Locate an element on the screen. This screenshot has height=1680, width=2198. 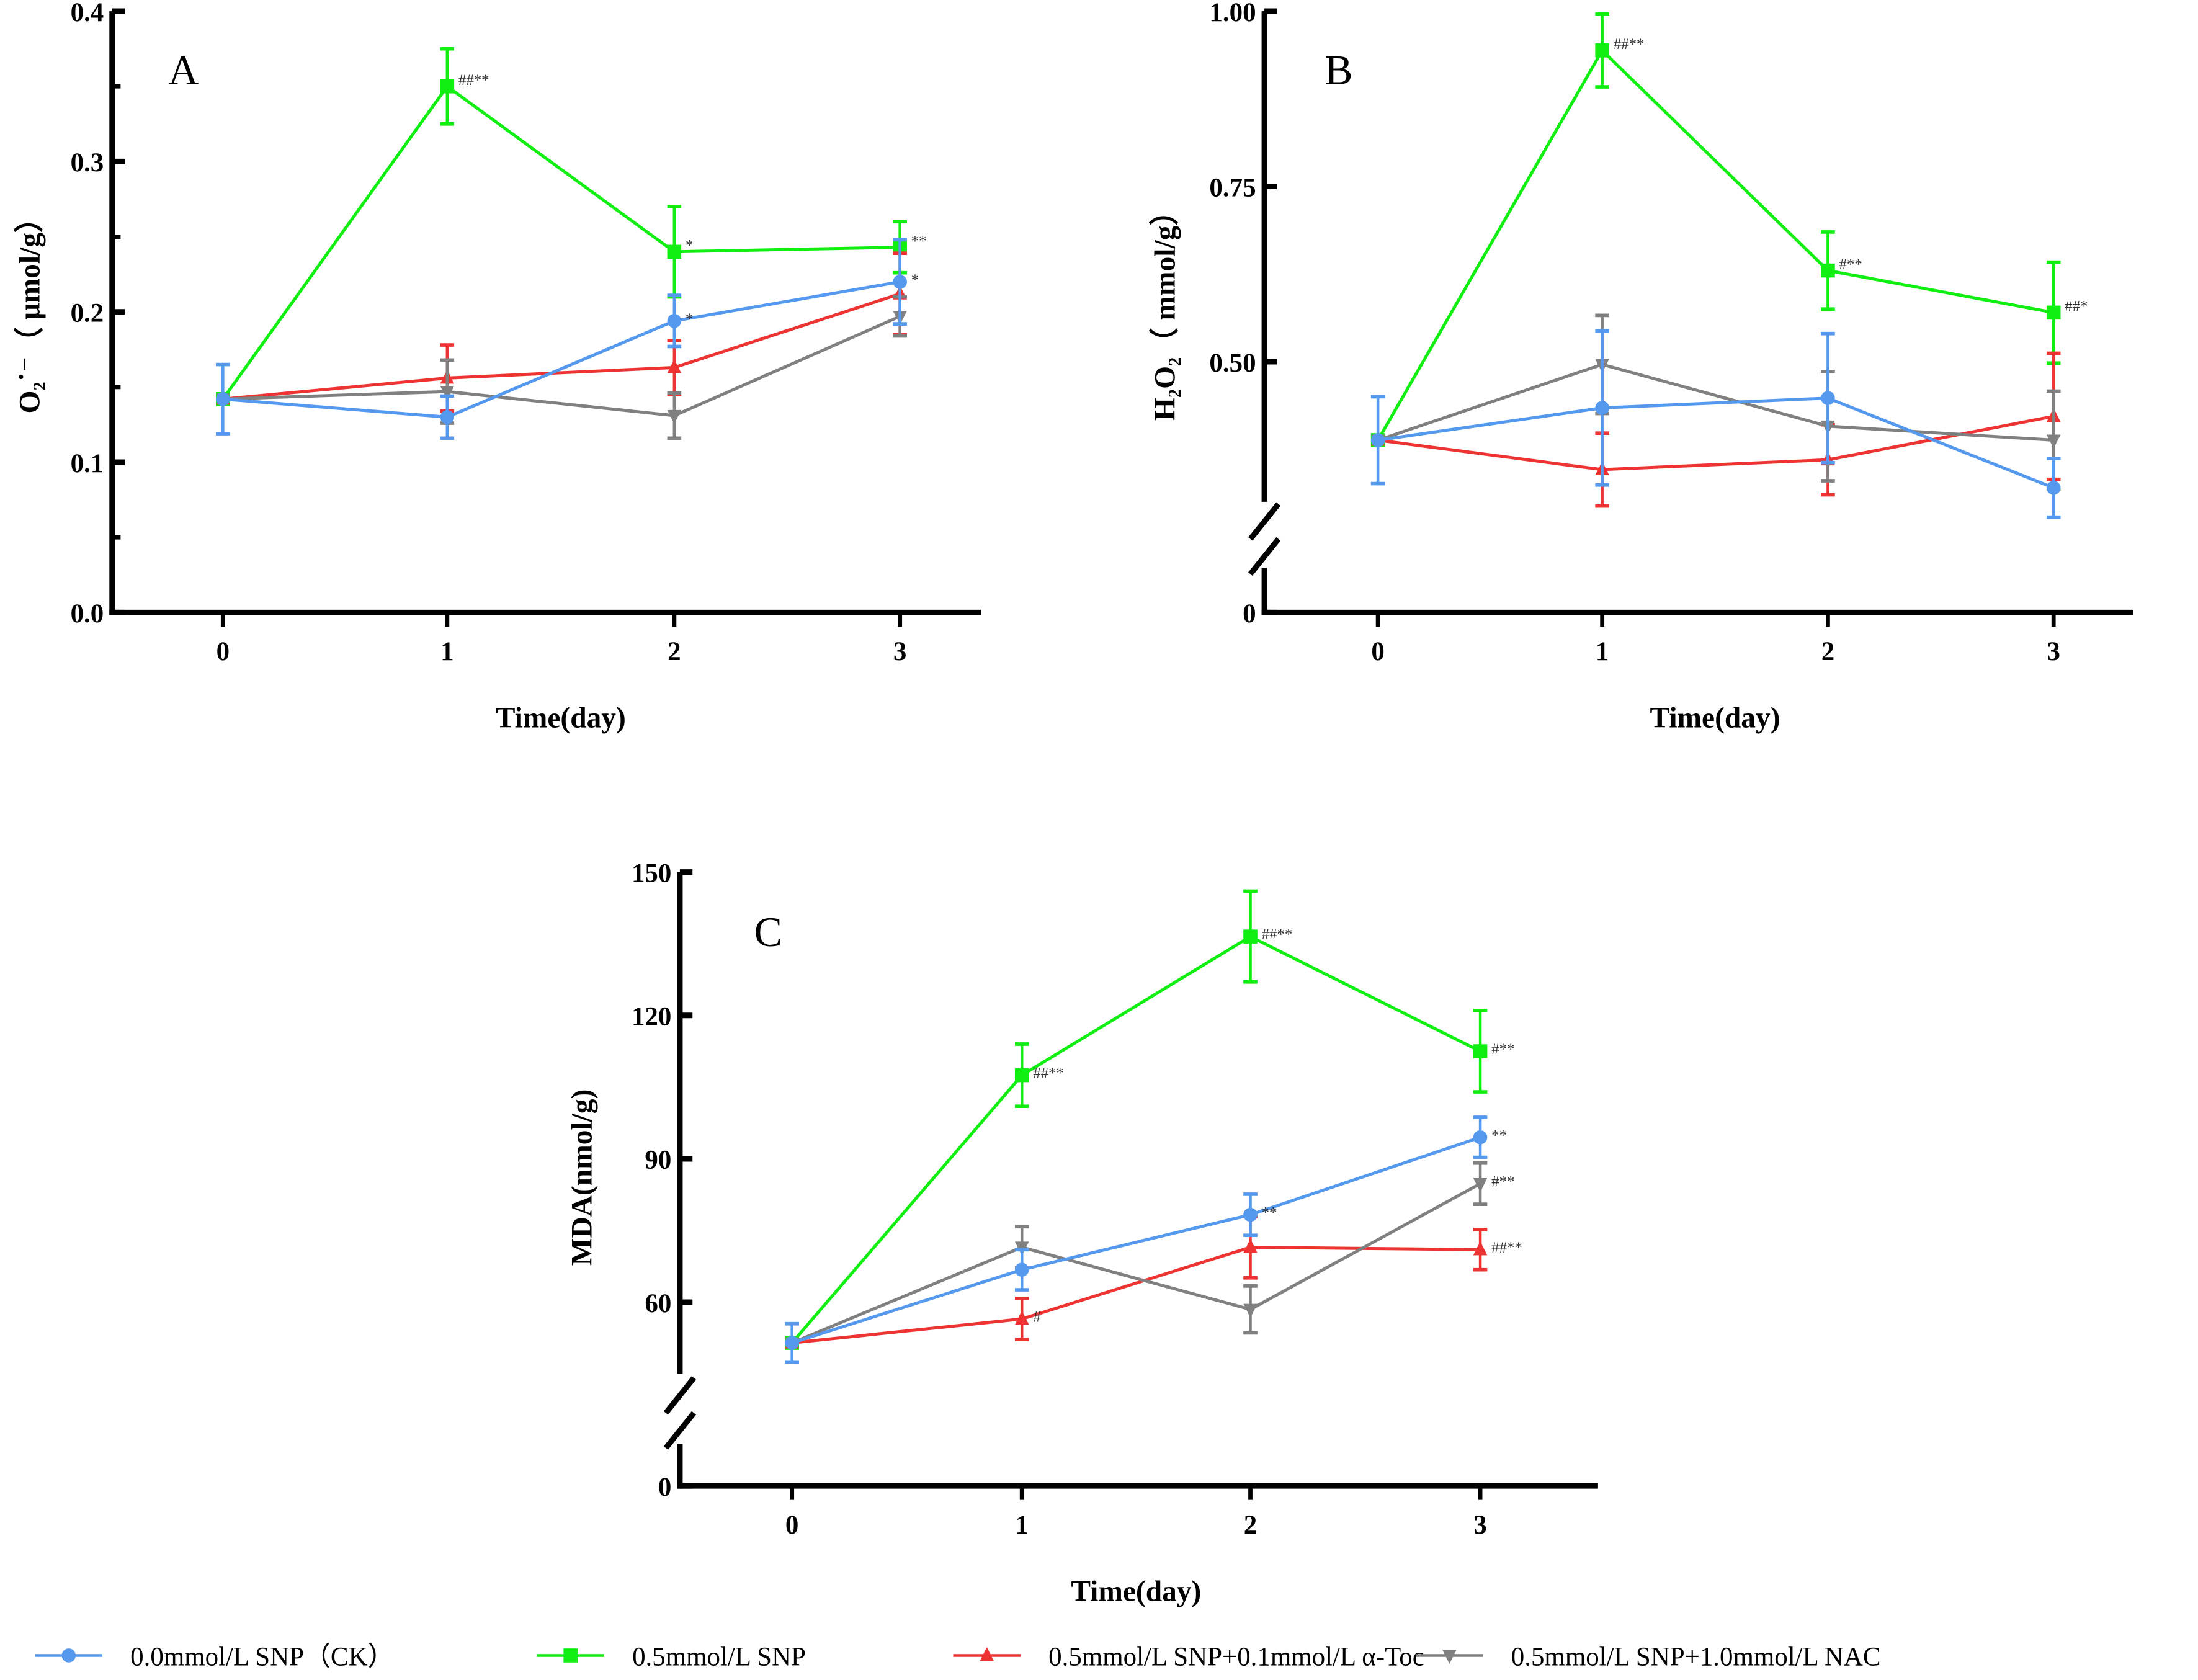
significance-label: # is located at coordinates (1036, 1317).